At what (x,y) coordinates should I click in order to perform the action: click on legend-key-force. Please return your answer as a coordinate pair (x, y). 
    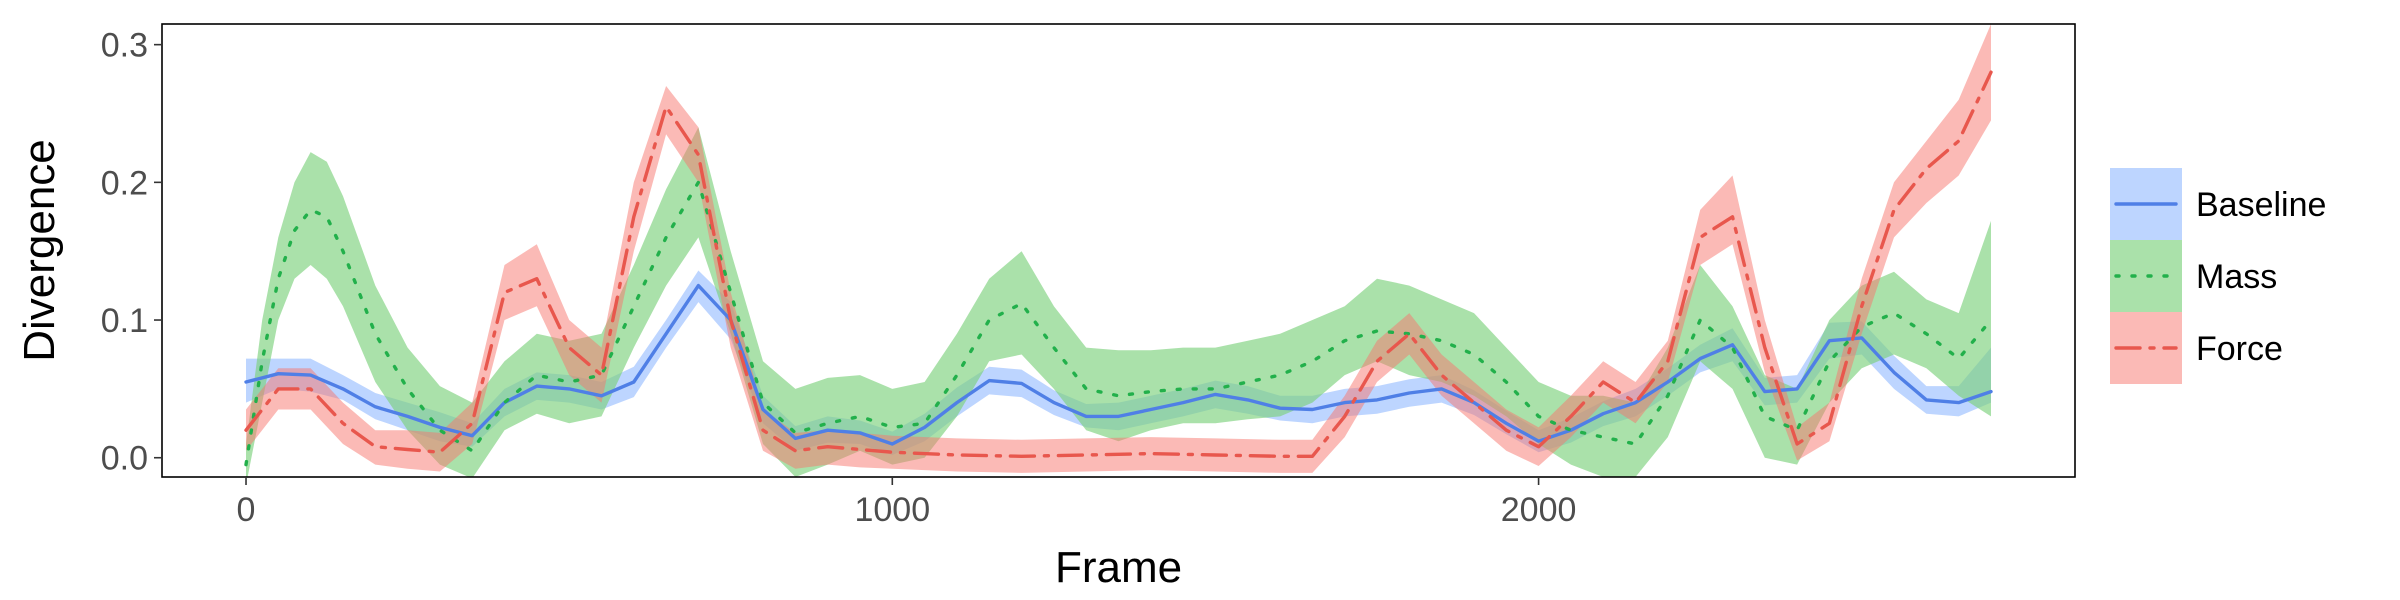
    Looking at the image, I should click on (2146, 348).